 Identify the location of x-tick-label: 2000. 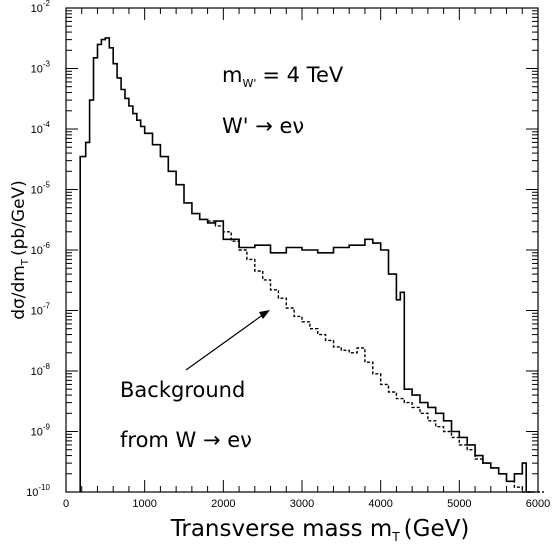
(223, 504).